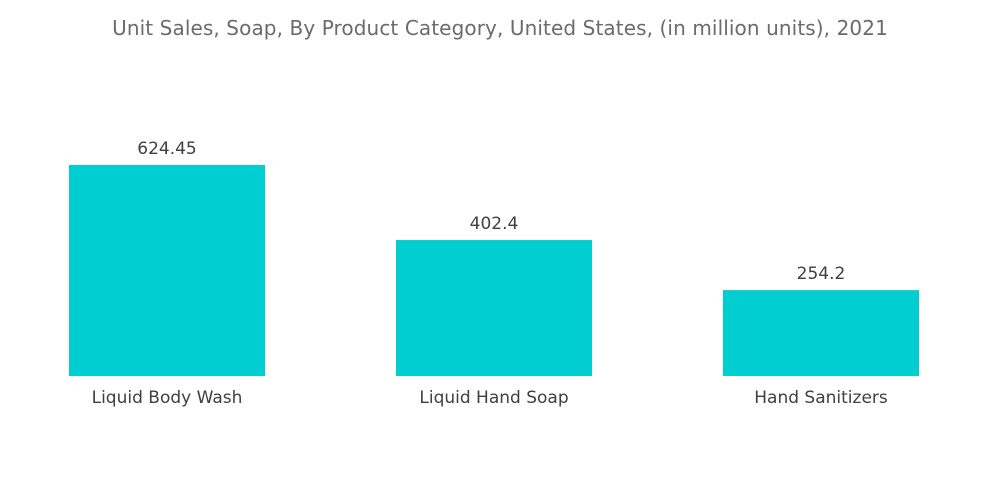 This screenshot has height=504, width=1000. I want to click on category-label: Liquid Hand Soap, so click(493, 398).